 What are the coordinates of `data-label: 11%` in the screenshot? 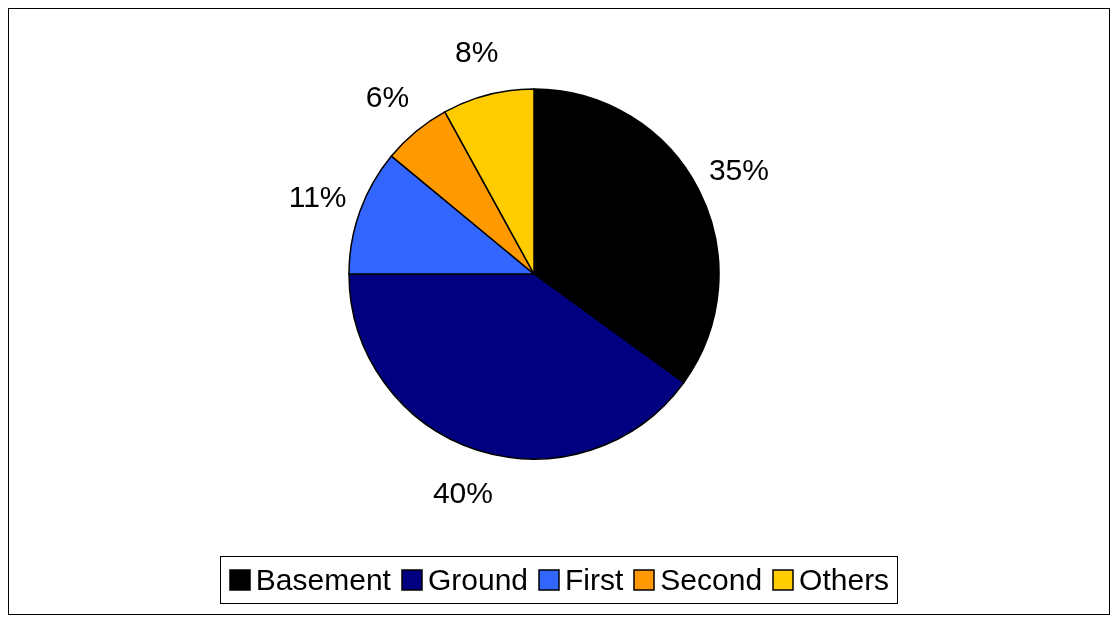 It's located at (317, 196).